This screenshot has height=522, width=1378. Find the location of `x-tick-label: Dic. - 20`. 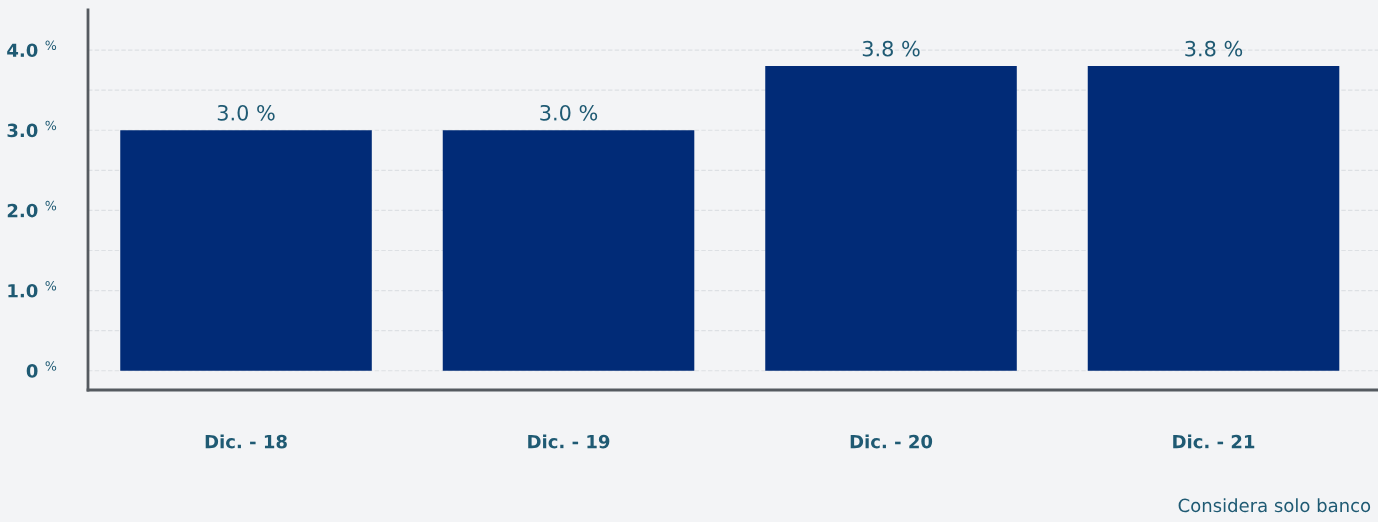

x-tick-label: Dic. - 20 is located at coordinates (891, 441).